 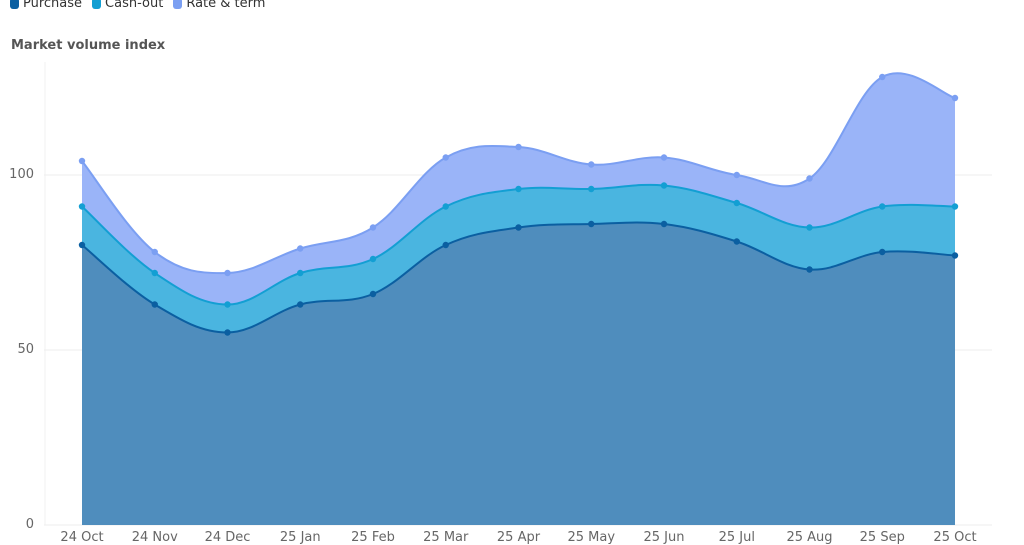 I want to click on rate-term-swatch-icon, so click(x=178, y=4).